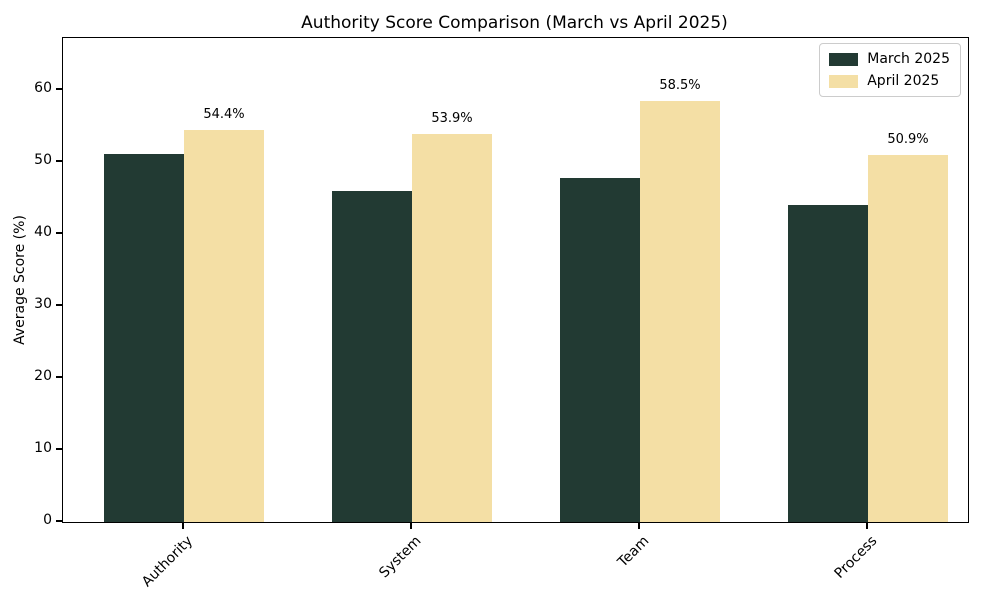  Describe the element at coordinates (43, 87) in the screenshot. I see `y-tick-label: 60` at that location.